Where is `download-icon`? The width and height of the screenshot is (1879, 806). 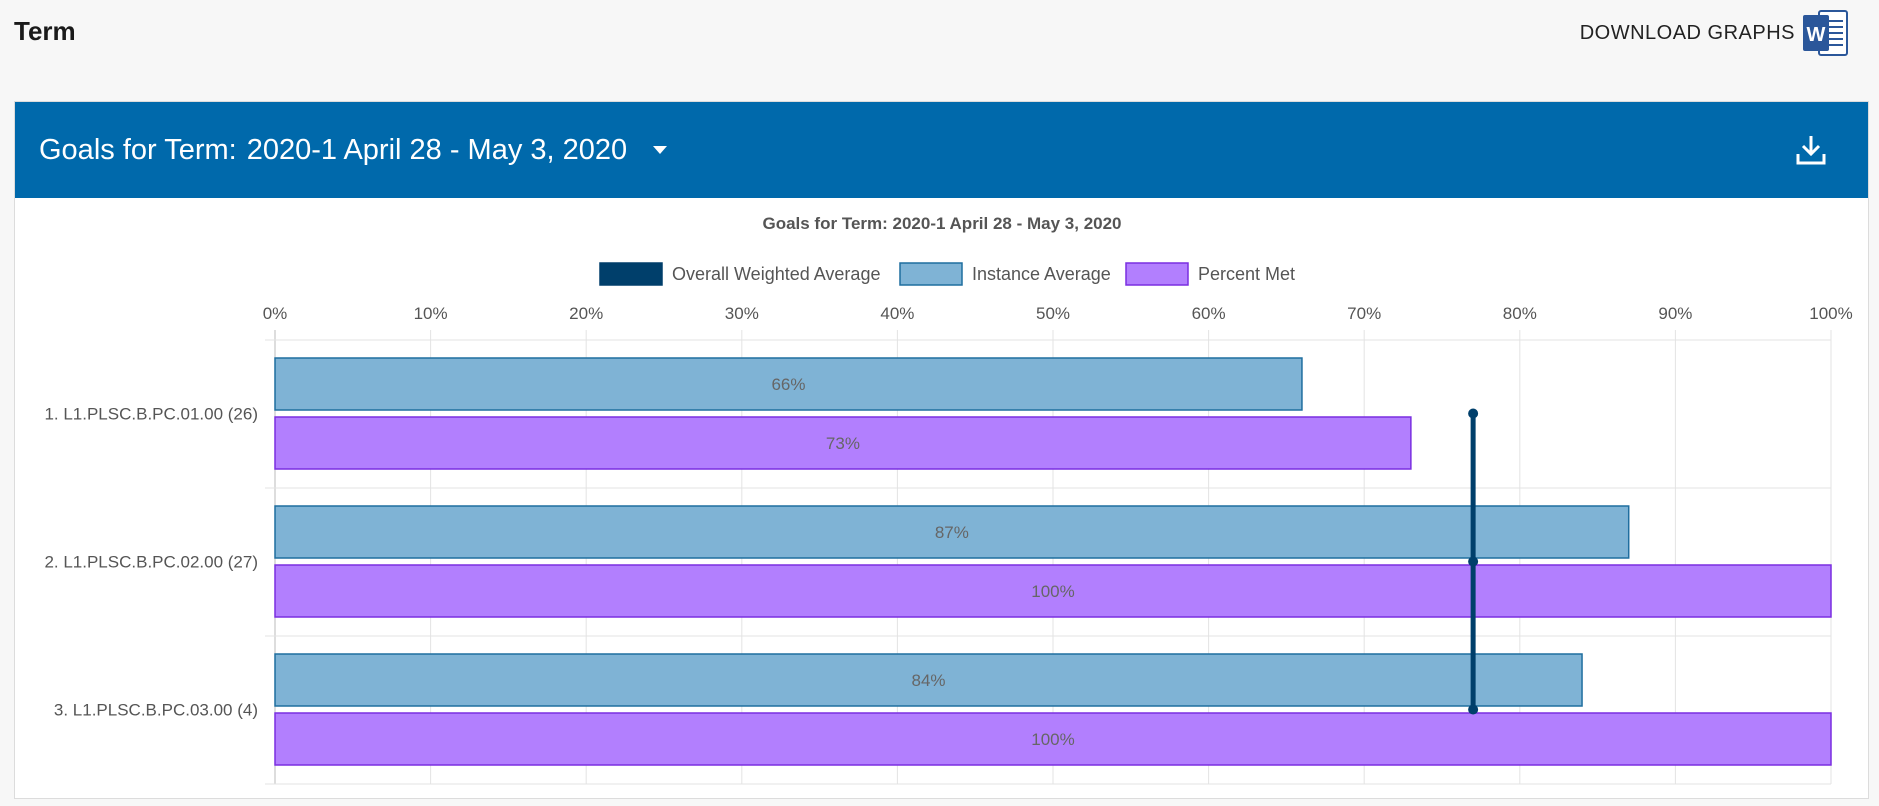 download-icon is located at coordinates (1811, 150).